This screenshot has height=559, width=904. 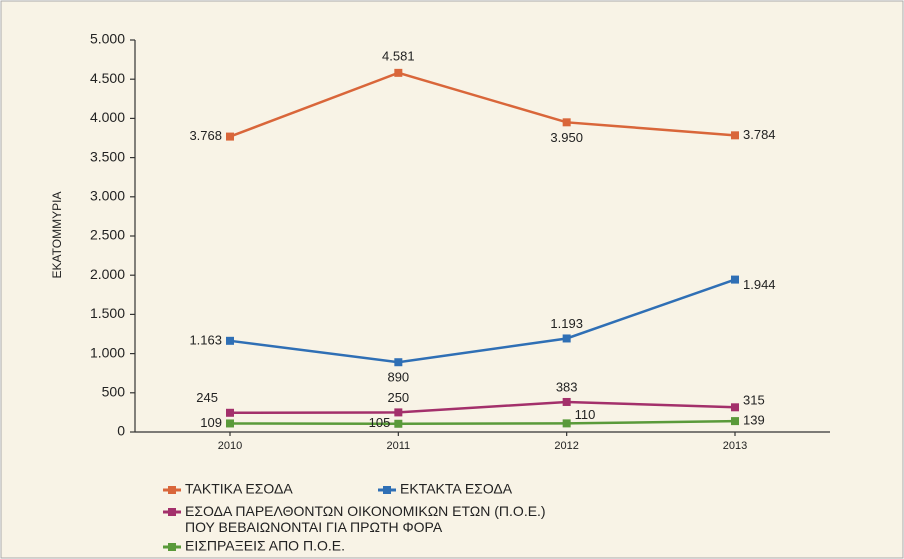 I want to click on y-tick-label: 2.500, so click(x=107, y=235).